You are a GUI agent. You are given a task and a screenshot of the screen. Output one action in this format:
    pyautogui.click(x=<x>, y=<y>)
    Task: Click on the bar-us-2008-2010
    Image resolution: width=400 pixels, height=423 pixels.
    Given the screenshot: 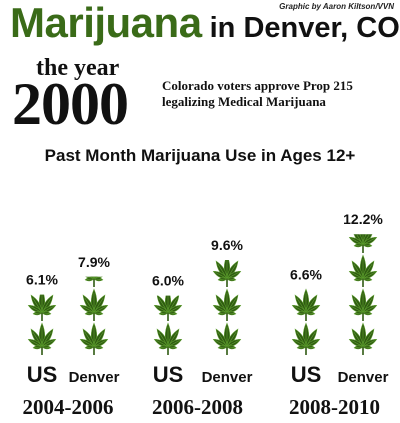 What is the action you would take?
    pyautogui.click(x=306, y=321)
    